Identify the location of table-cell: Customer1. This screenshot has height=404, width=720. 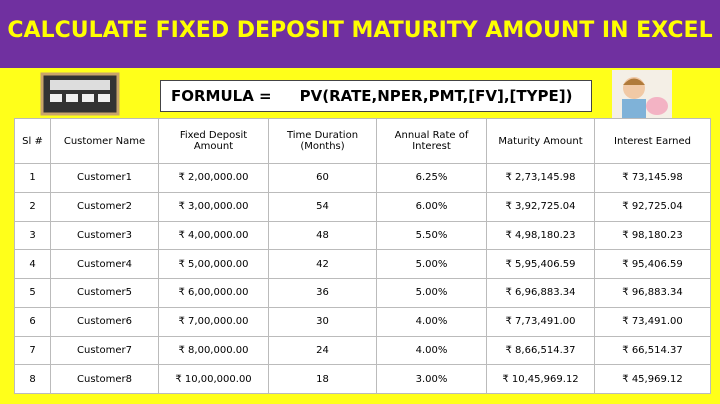
(104, 178).